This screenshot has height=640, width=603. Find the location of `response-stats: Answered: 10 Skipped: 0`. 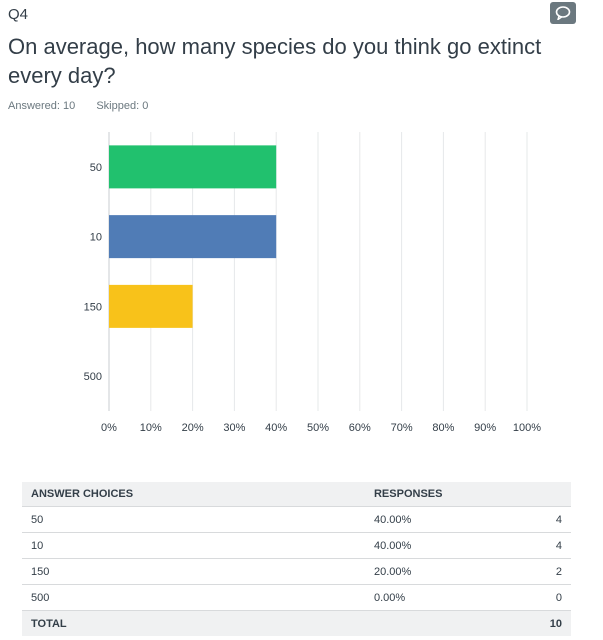

response-stats: Answered: 10 Skipped: 0 is located at coordinates (87, 106).